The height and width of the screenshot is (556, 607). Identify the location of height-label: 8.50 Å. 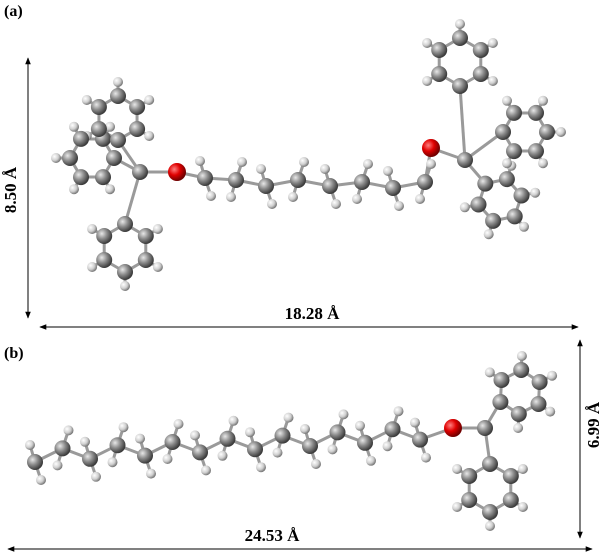
(10, 189).